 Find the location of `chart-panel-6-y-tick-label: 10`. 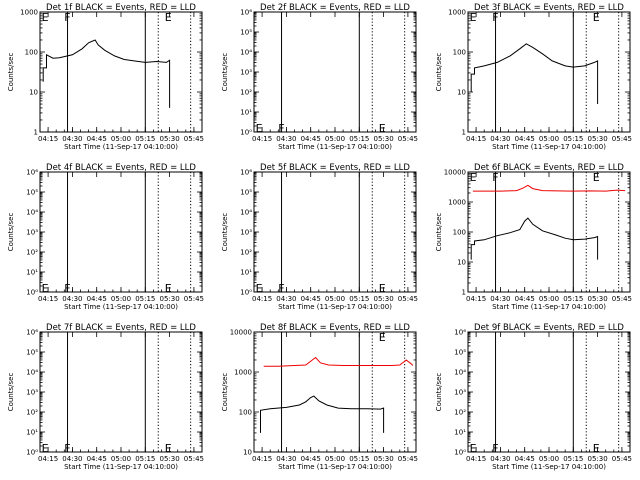

chart-panel-6-y-tick-label: 10 is located at coordinates (461, 263).